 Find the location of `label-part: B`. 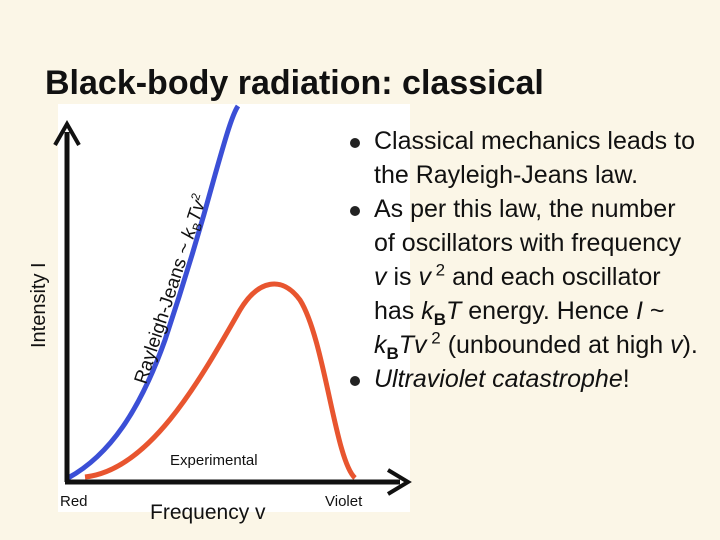

label-part: B is located at coordinates (197, 227).